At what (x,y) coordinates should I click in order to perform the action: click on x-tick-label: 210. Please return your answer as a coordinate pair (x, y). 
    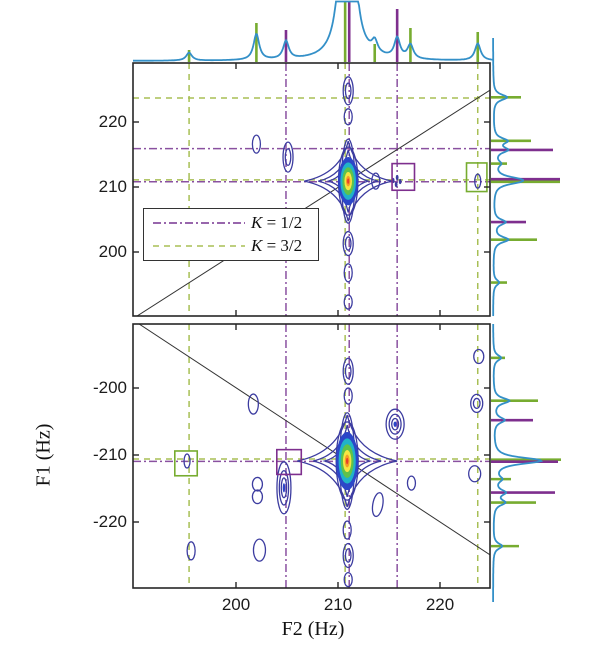
    Looking at the image, I should click on (338, 604).